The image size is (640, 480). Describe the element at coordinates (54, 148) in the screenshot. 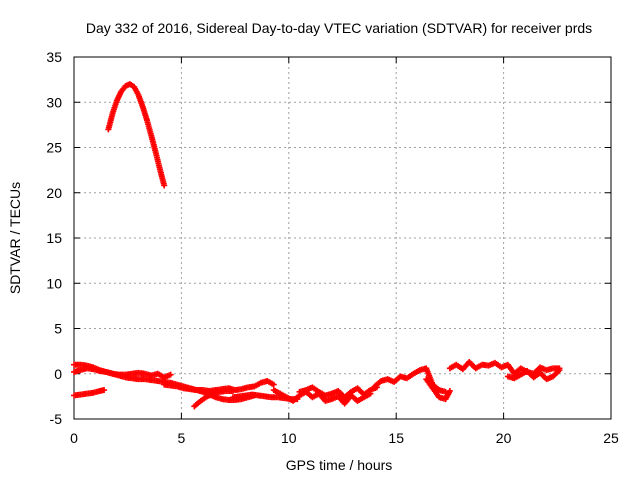

I see `y-tick-label: 25` at that location.